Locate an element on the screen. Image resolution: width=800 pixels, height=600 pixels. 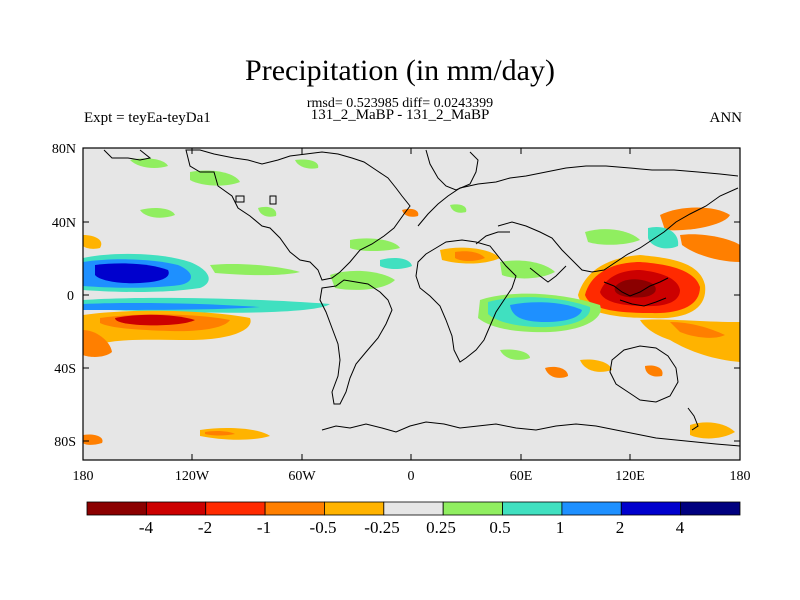
colorbar: -4 -2 -1 -0.5 -0.25 0.25 0.5 1 2 4 is located at coordinates (413, 519).